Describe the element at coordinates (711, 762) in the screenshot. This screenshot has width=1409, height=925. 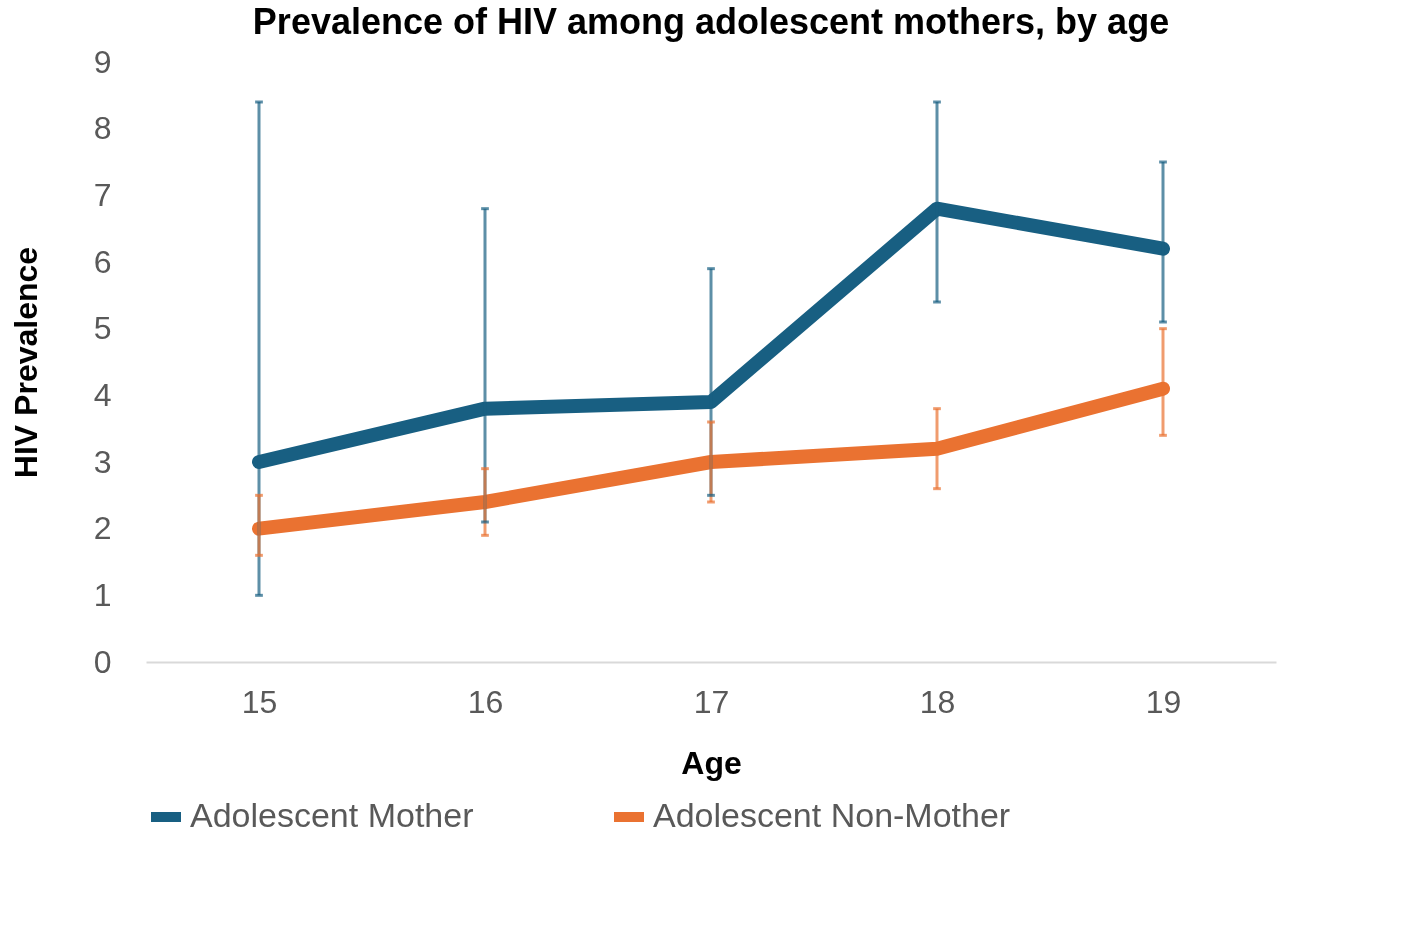
I see `x-axis-title: Age` at that location.